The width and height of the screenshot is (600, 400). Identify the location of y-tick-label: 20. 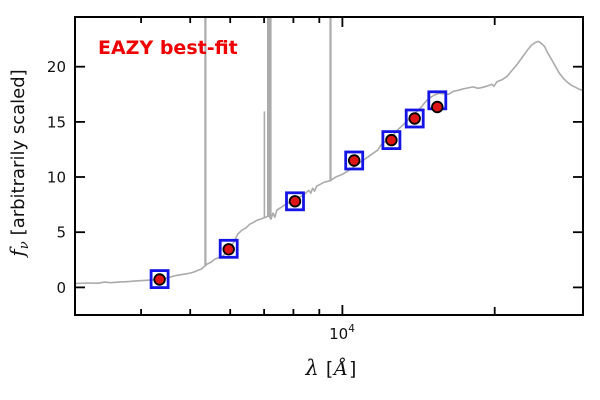
(56, 67).